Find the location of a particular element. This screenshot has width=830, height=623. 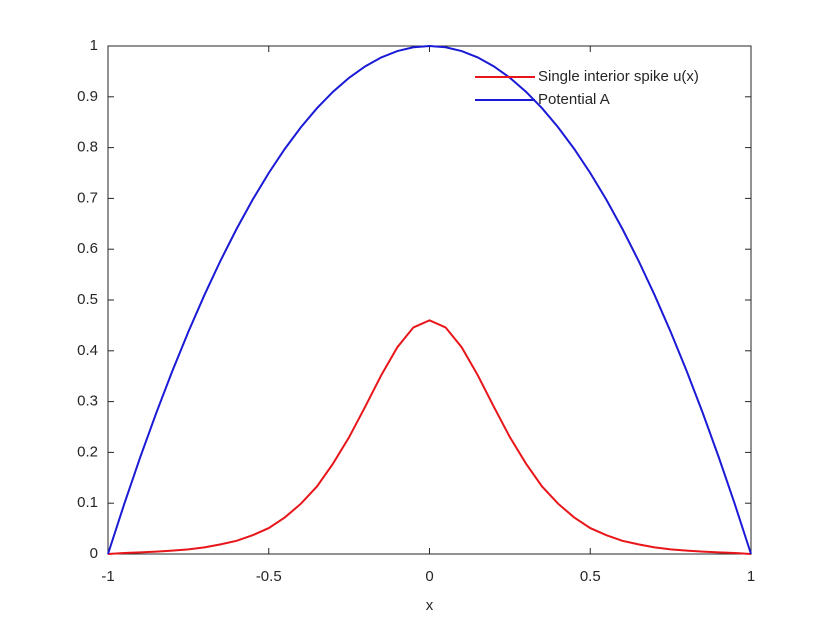

y-tick-label: 0.1 is located at coordinates (87, 502).